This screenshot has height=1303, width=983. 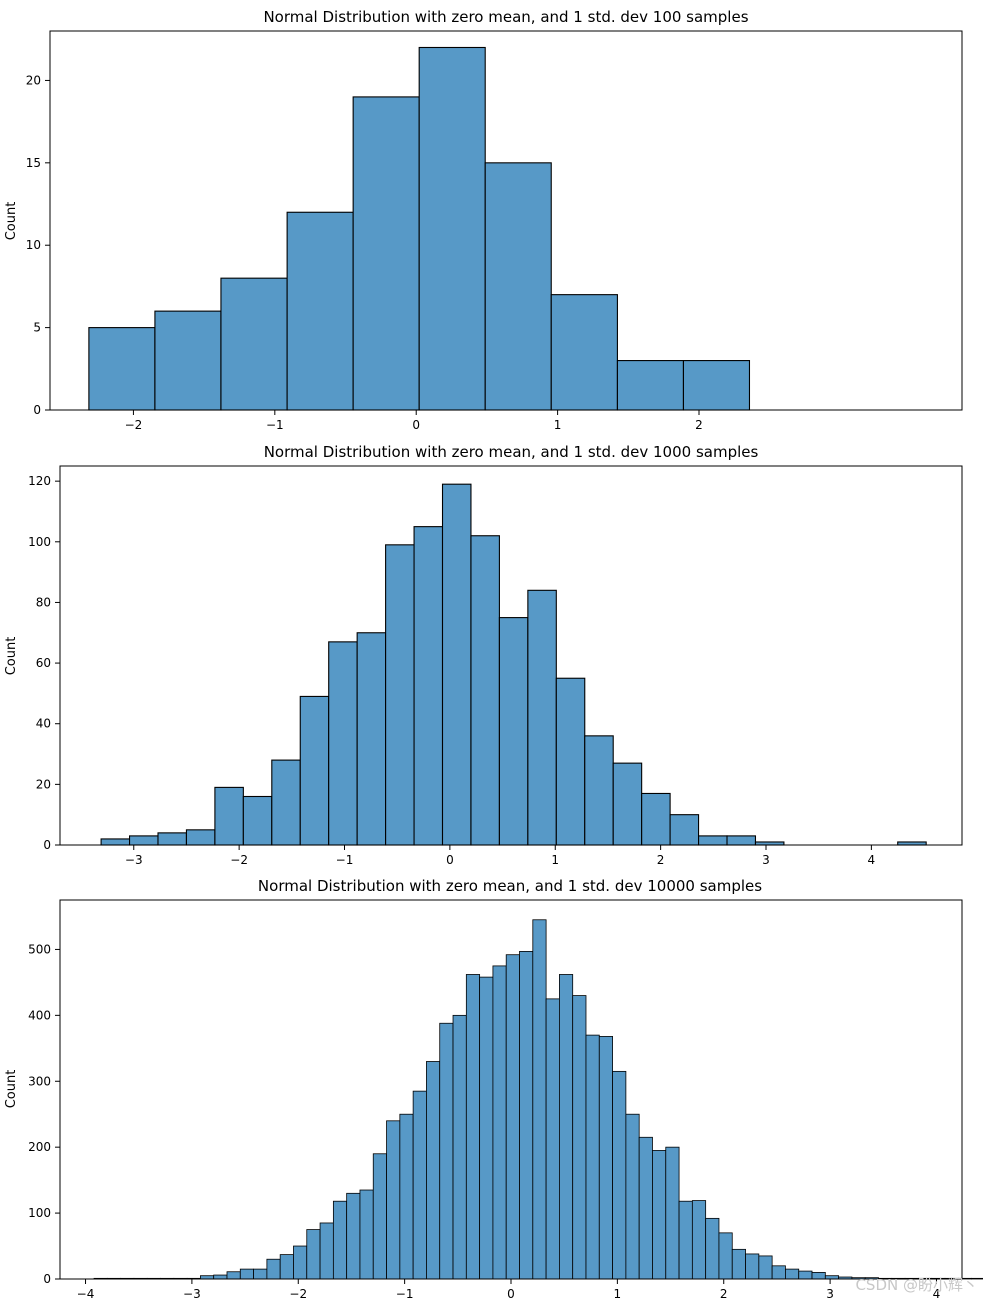 I want to click on y-tick-label: 200, so click(x=39, y=1147).